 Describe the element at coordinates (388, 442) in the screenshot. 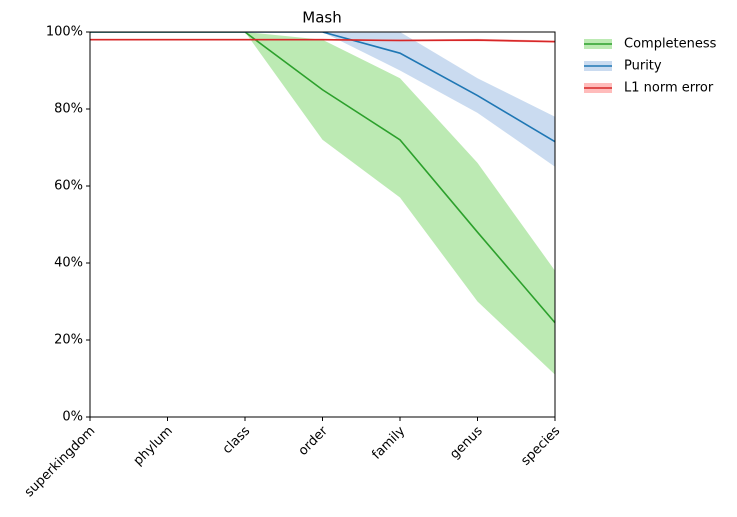

I see `x-tick-label: family` at that location.